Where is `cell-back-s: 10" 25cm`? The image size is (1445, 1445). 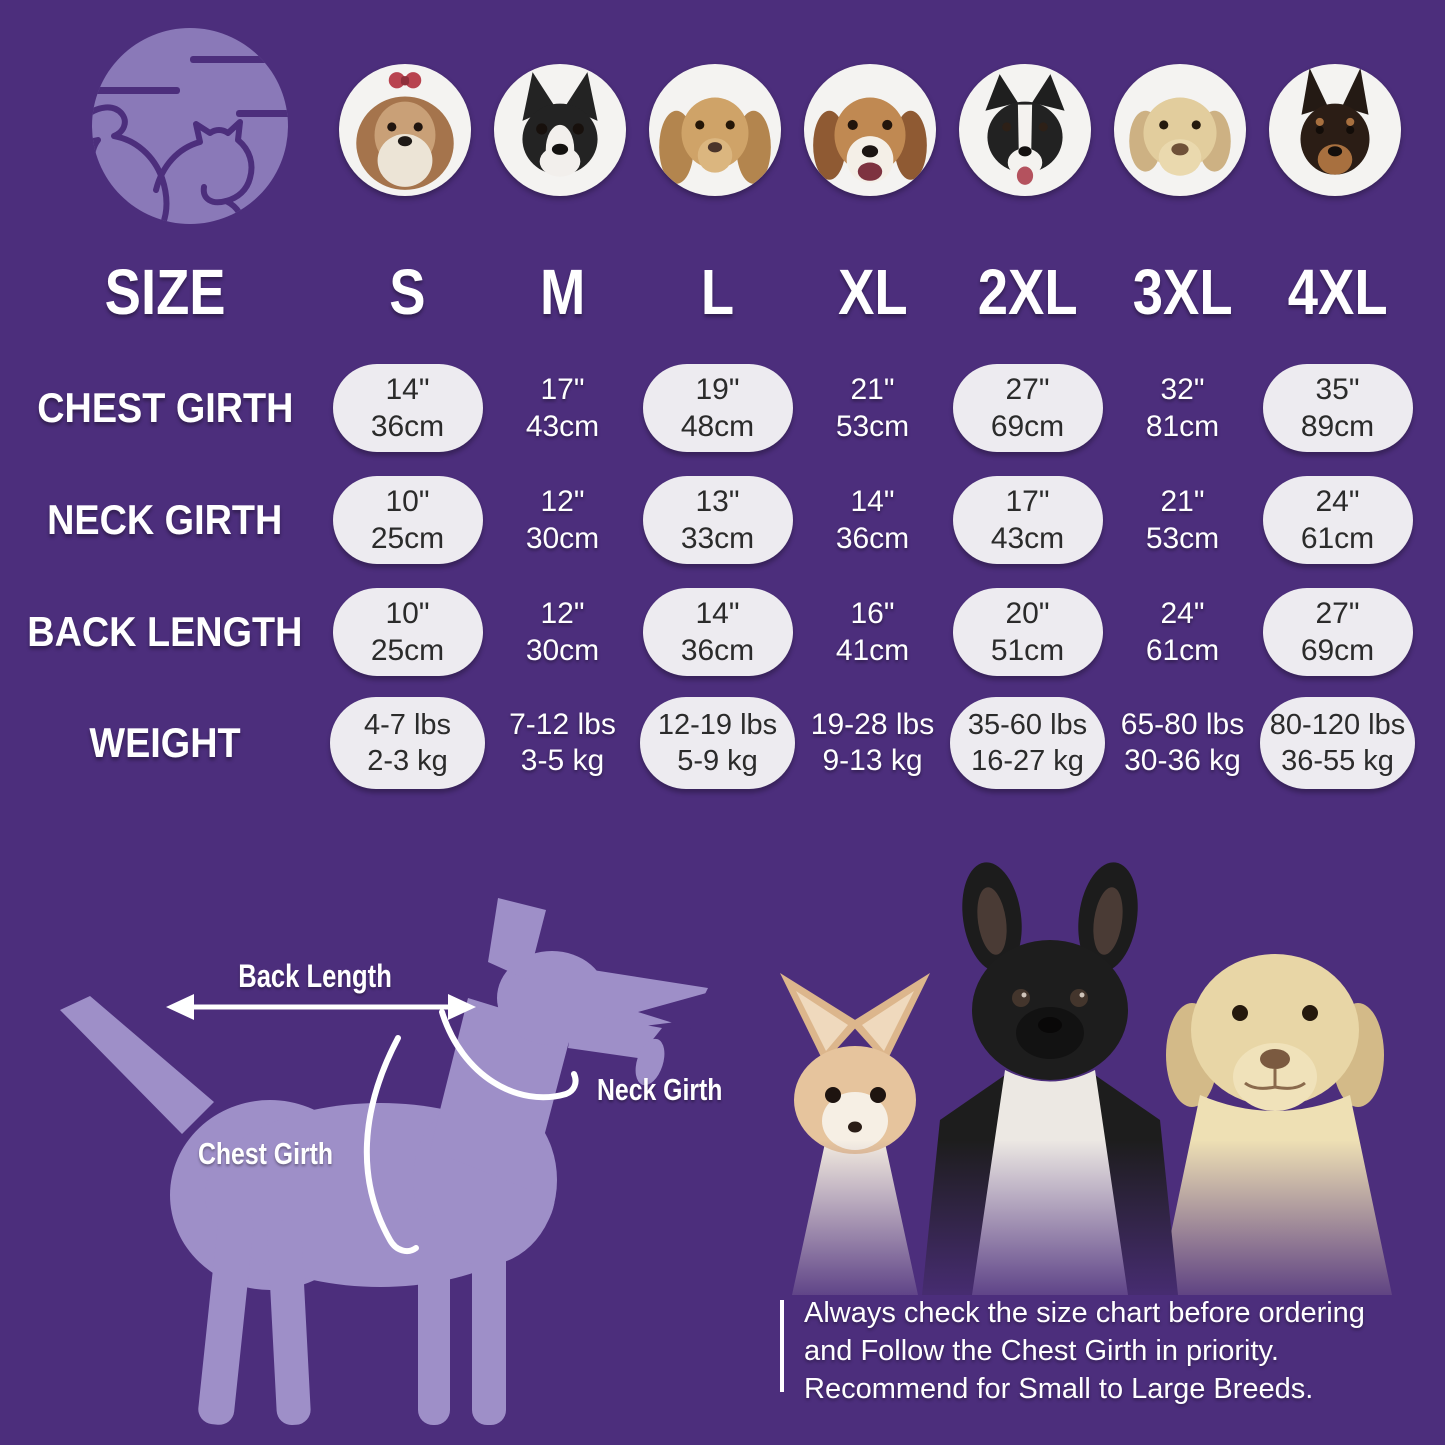
cell-back-s: 10" 25cm is located at coordinates (407, 632).